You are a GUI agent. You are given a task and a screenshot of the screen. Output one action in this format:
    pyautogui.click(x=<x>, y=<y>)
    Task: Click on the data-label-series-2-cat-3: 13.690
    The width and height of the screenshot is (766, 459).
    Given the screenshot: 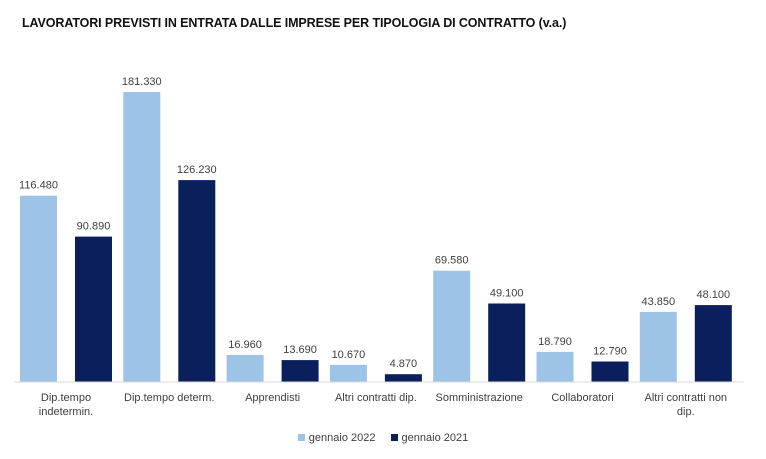 What is the action you would take?
    pyautogui.click(x=300, y=350)
    